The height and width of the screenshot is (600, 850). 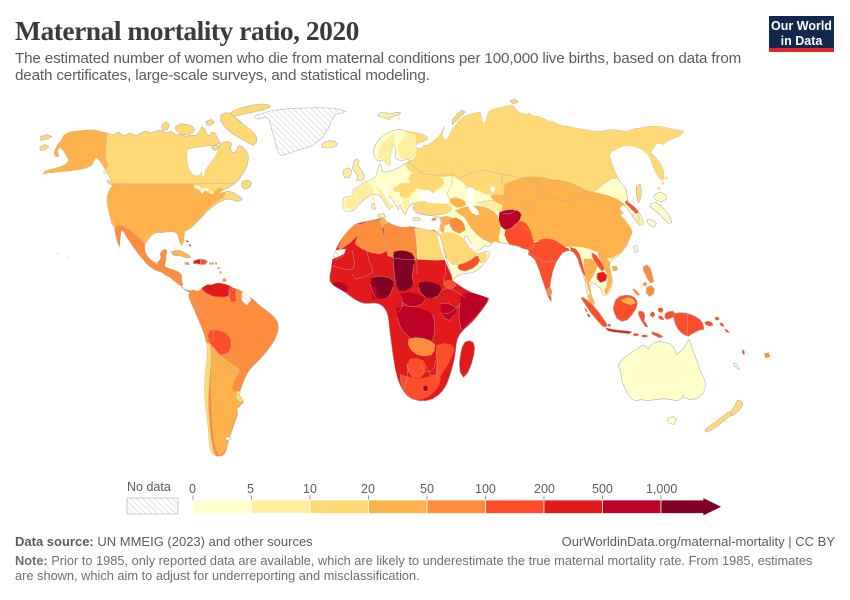 I want to click on svg-text: 20, so click(x=368, y=489).